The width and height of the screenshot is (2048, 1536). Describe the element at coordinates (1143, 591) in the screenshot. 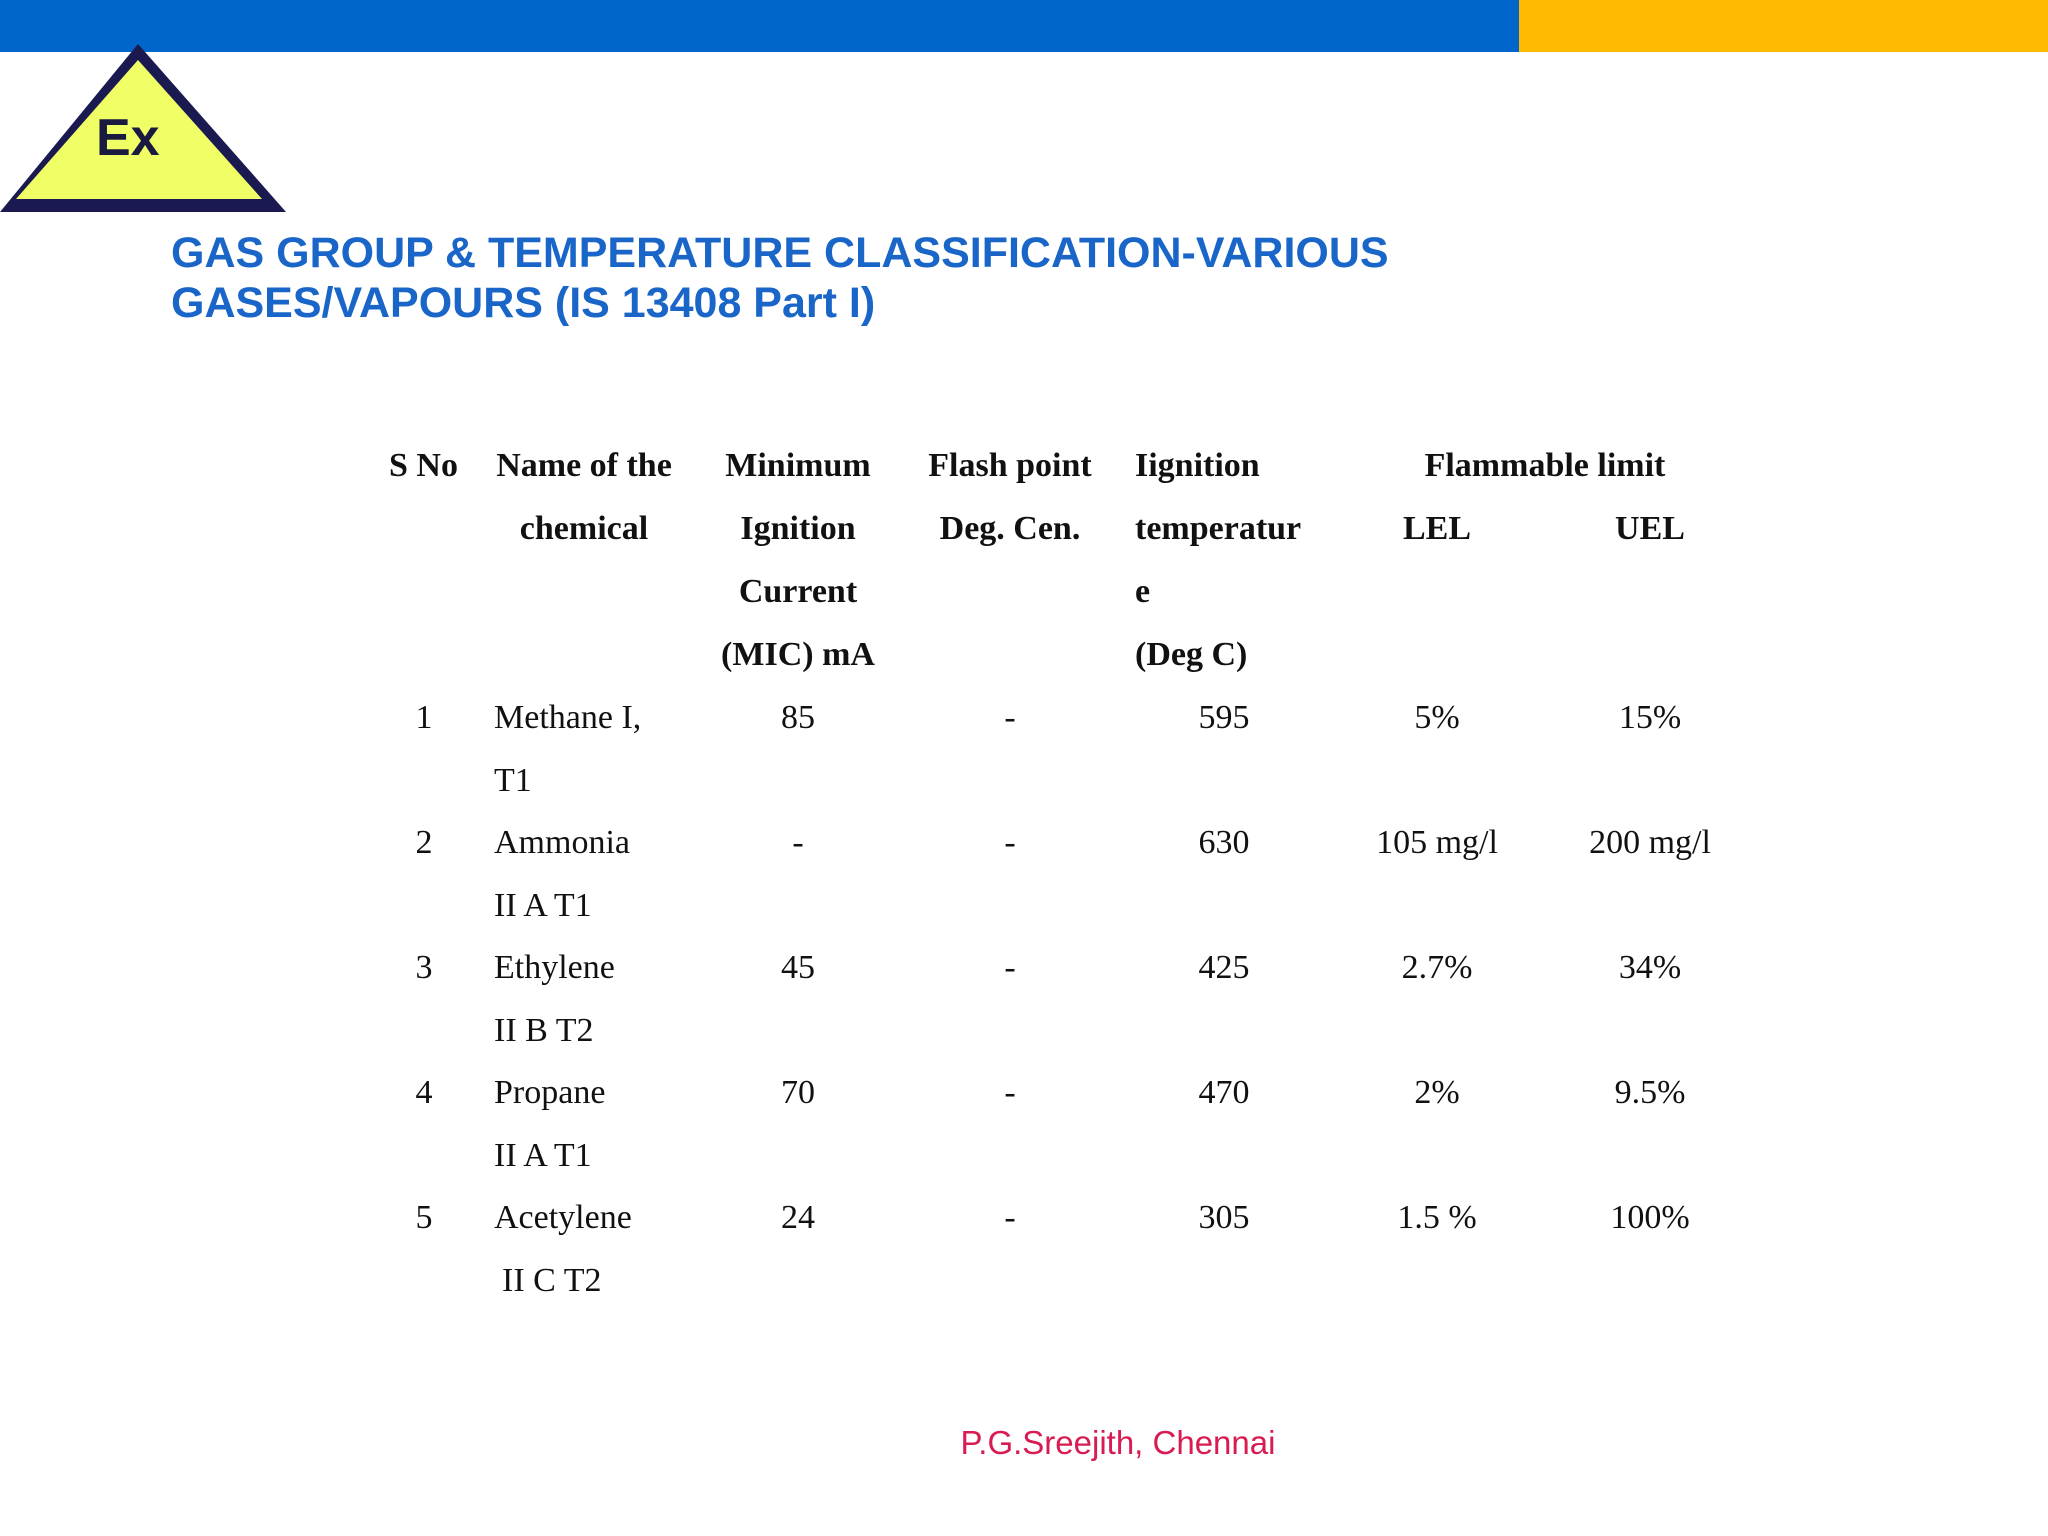

I see `header-ignition-line-3: e` at that location.